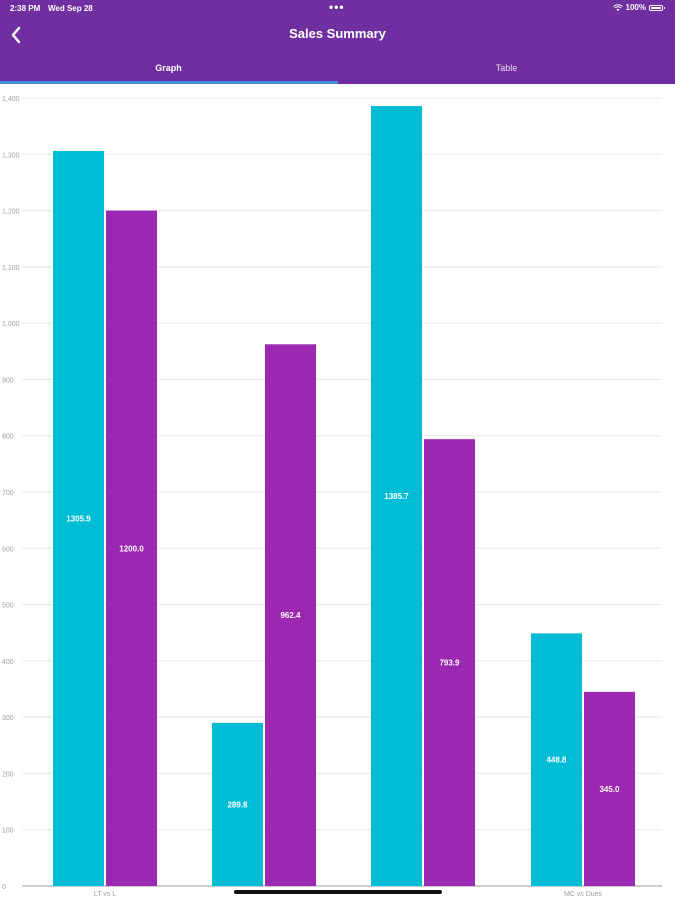 This screenshot has height=900, width=675. I want to click on navigation-header: Sales Summary, so click(337, 35).